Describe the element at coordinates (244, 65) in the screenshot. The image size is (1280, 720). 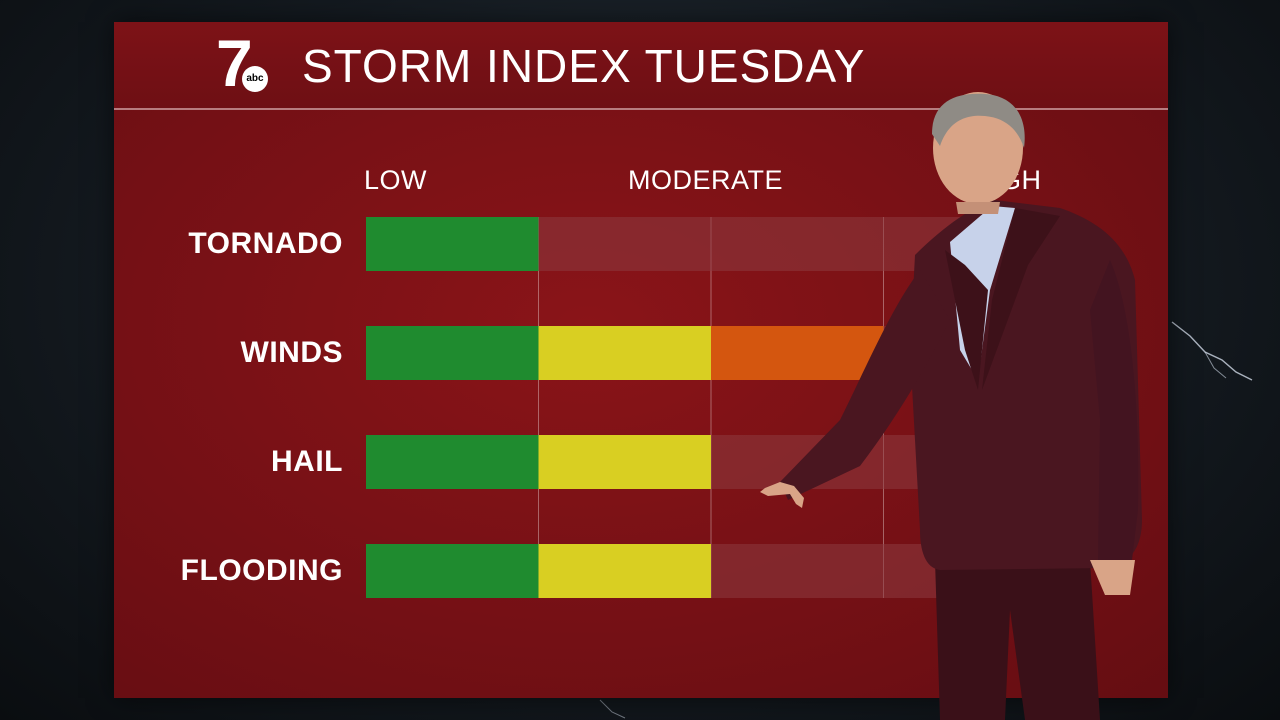
I see `station-logo: 7 abc` at that location.